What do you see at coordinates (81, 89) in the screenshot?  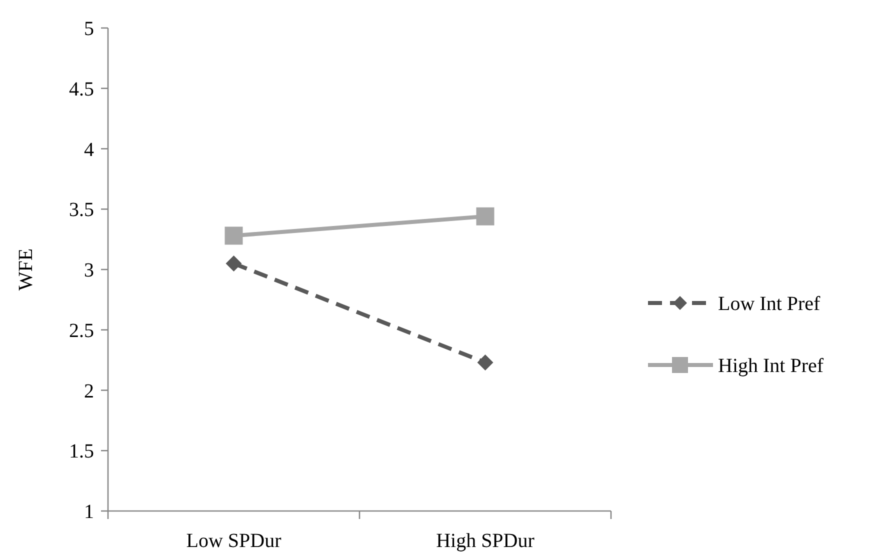 I see `y-tick-label: 4.5` at bounding box center [81, 89].